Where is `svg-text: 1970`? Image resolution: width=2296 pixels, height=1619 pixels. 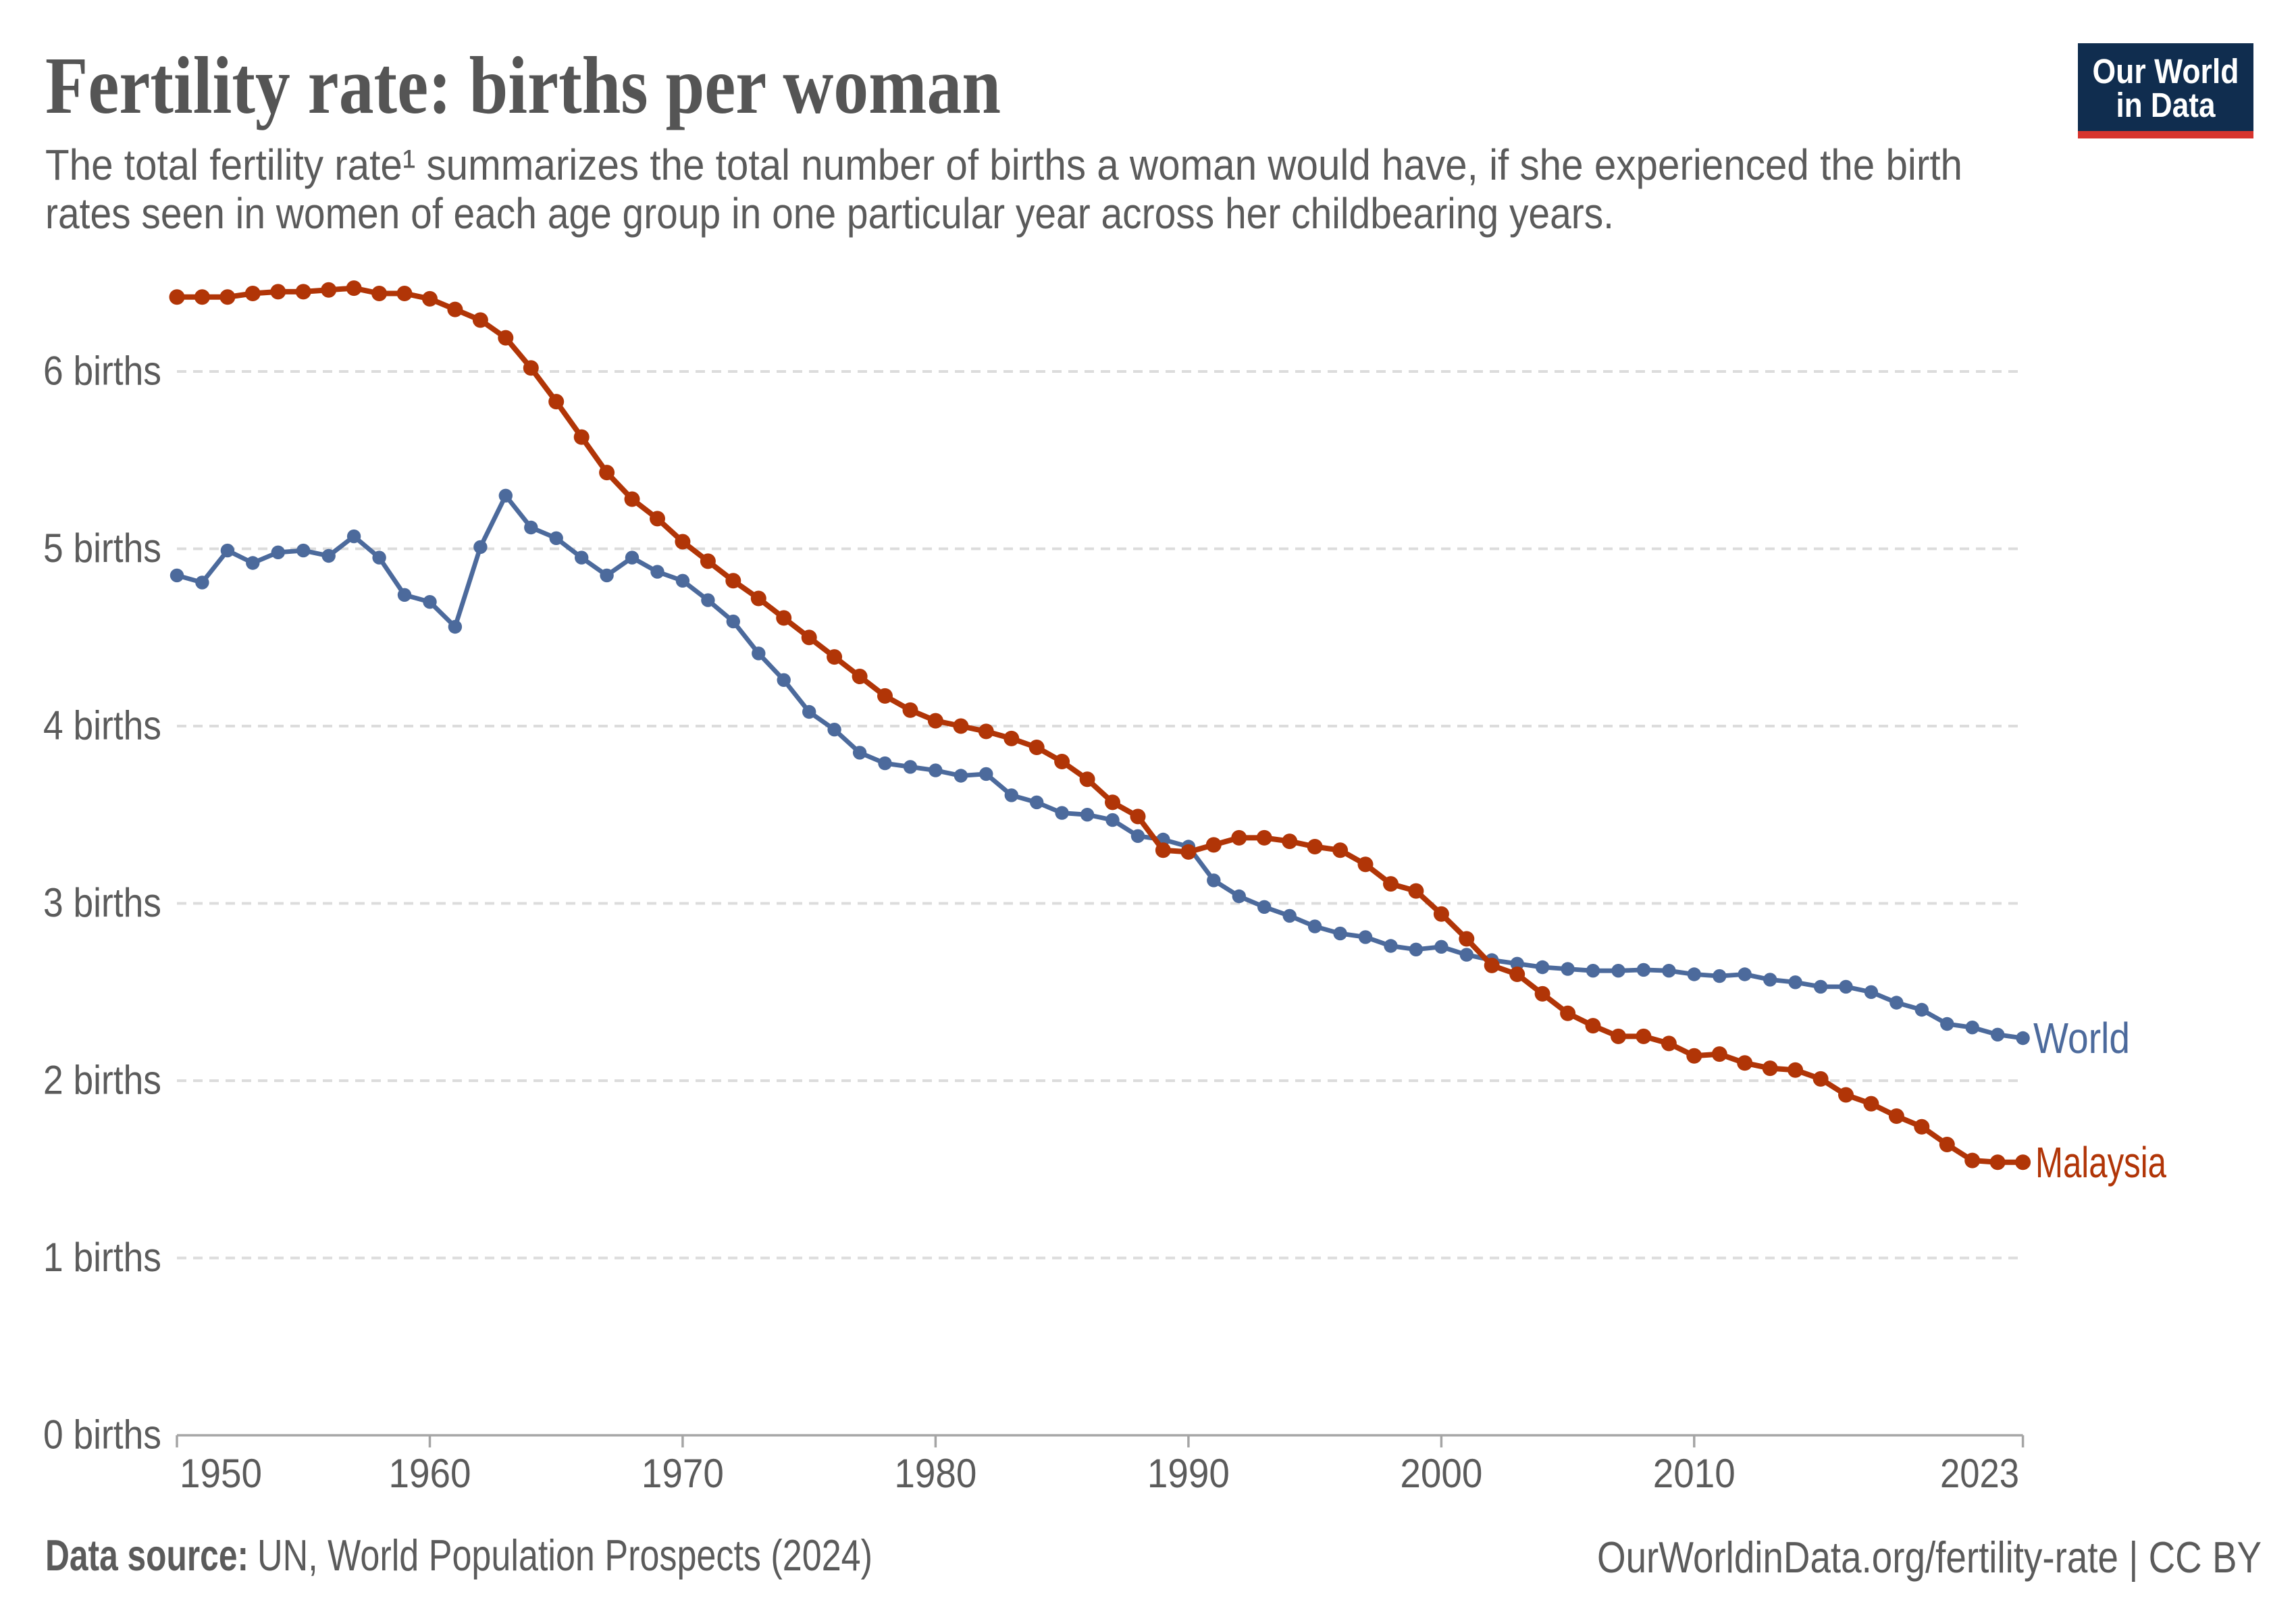
svg-text: 1970 is located at coordinates (683, 1473).